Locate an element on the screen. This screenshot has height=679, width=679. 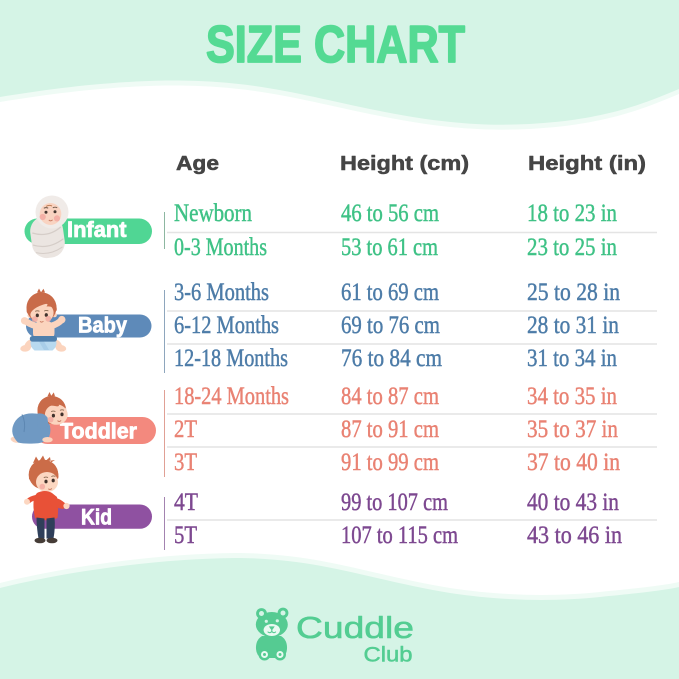
svg-text: Newborn is located at coordinates (213, 213).